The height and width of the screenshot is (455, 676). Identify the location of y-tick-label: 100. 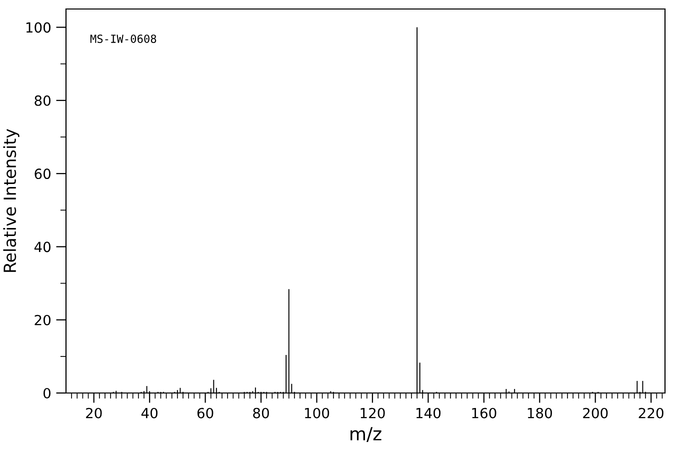
(38, 27).